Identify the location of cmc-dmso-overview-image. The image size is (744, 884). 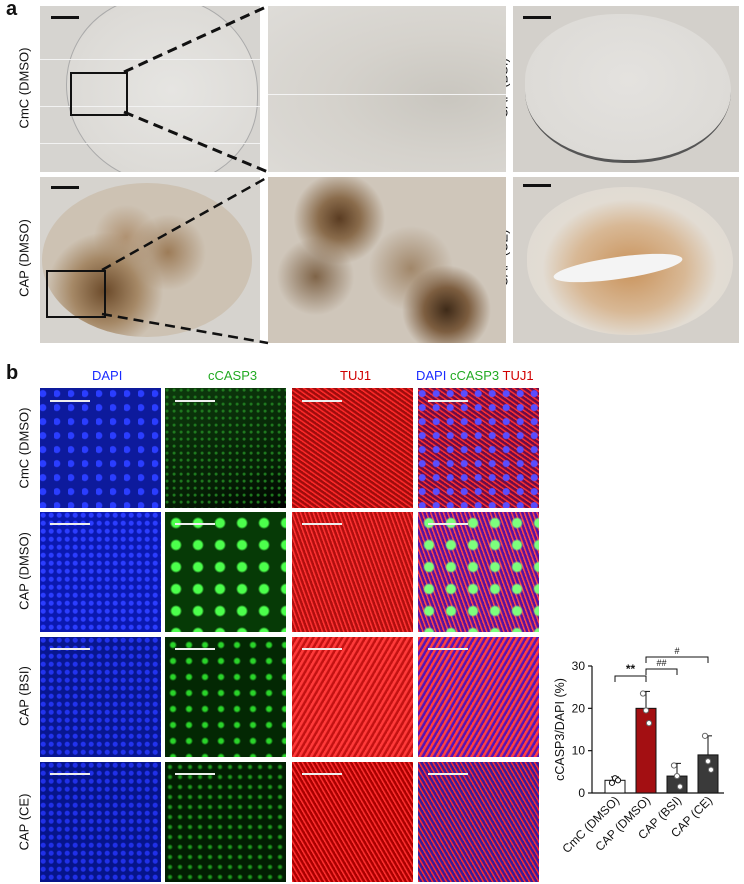
(150, 89).